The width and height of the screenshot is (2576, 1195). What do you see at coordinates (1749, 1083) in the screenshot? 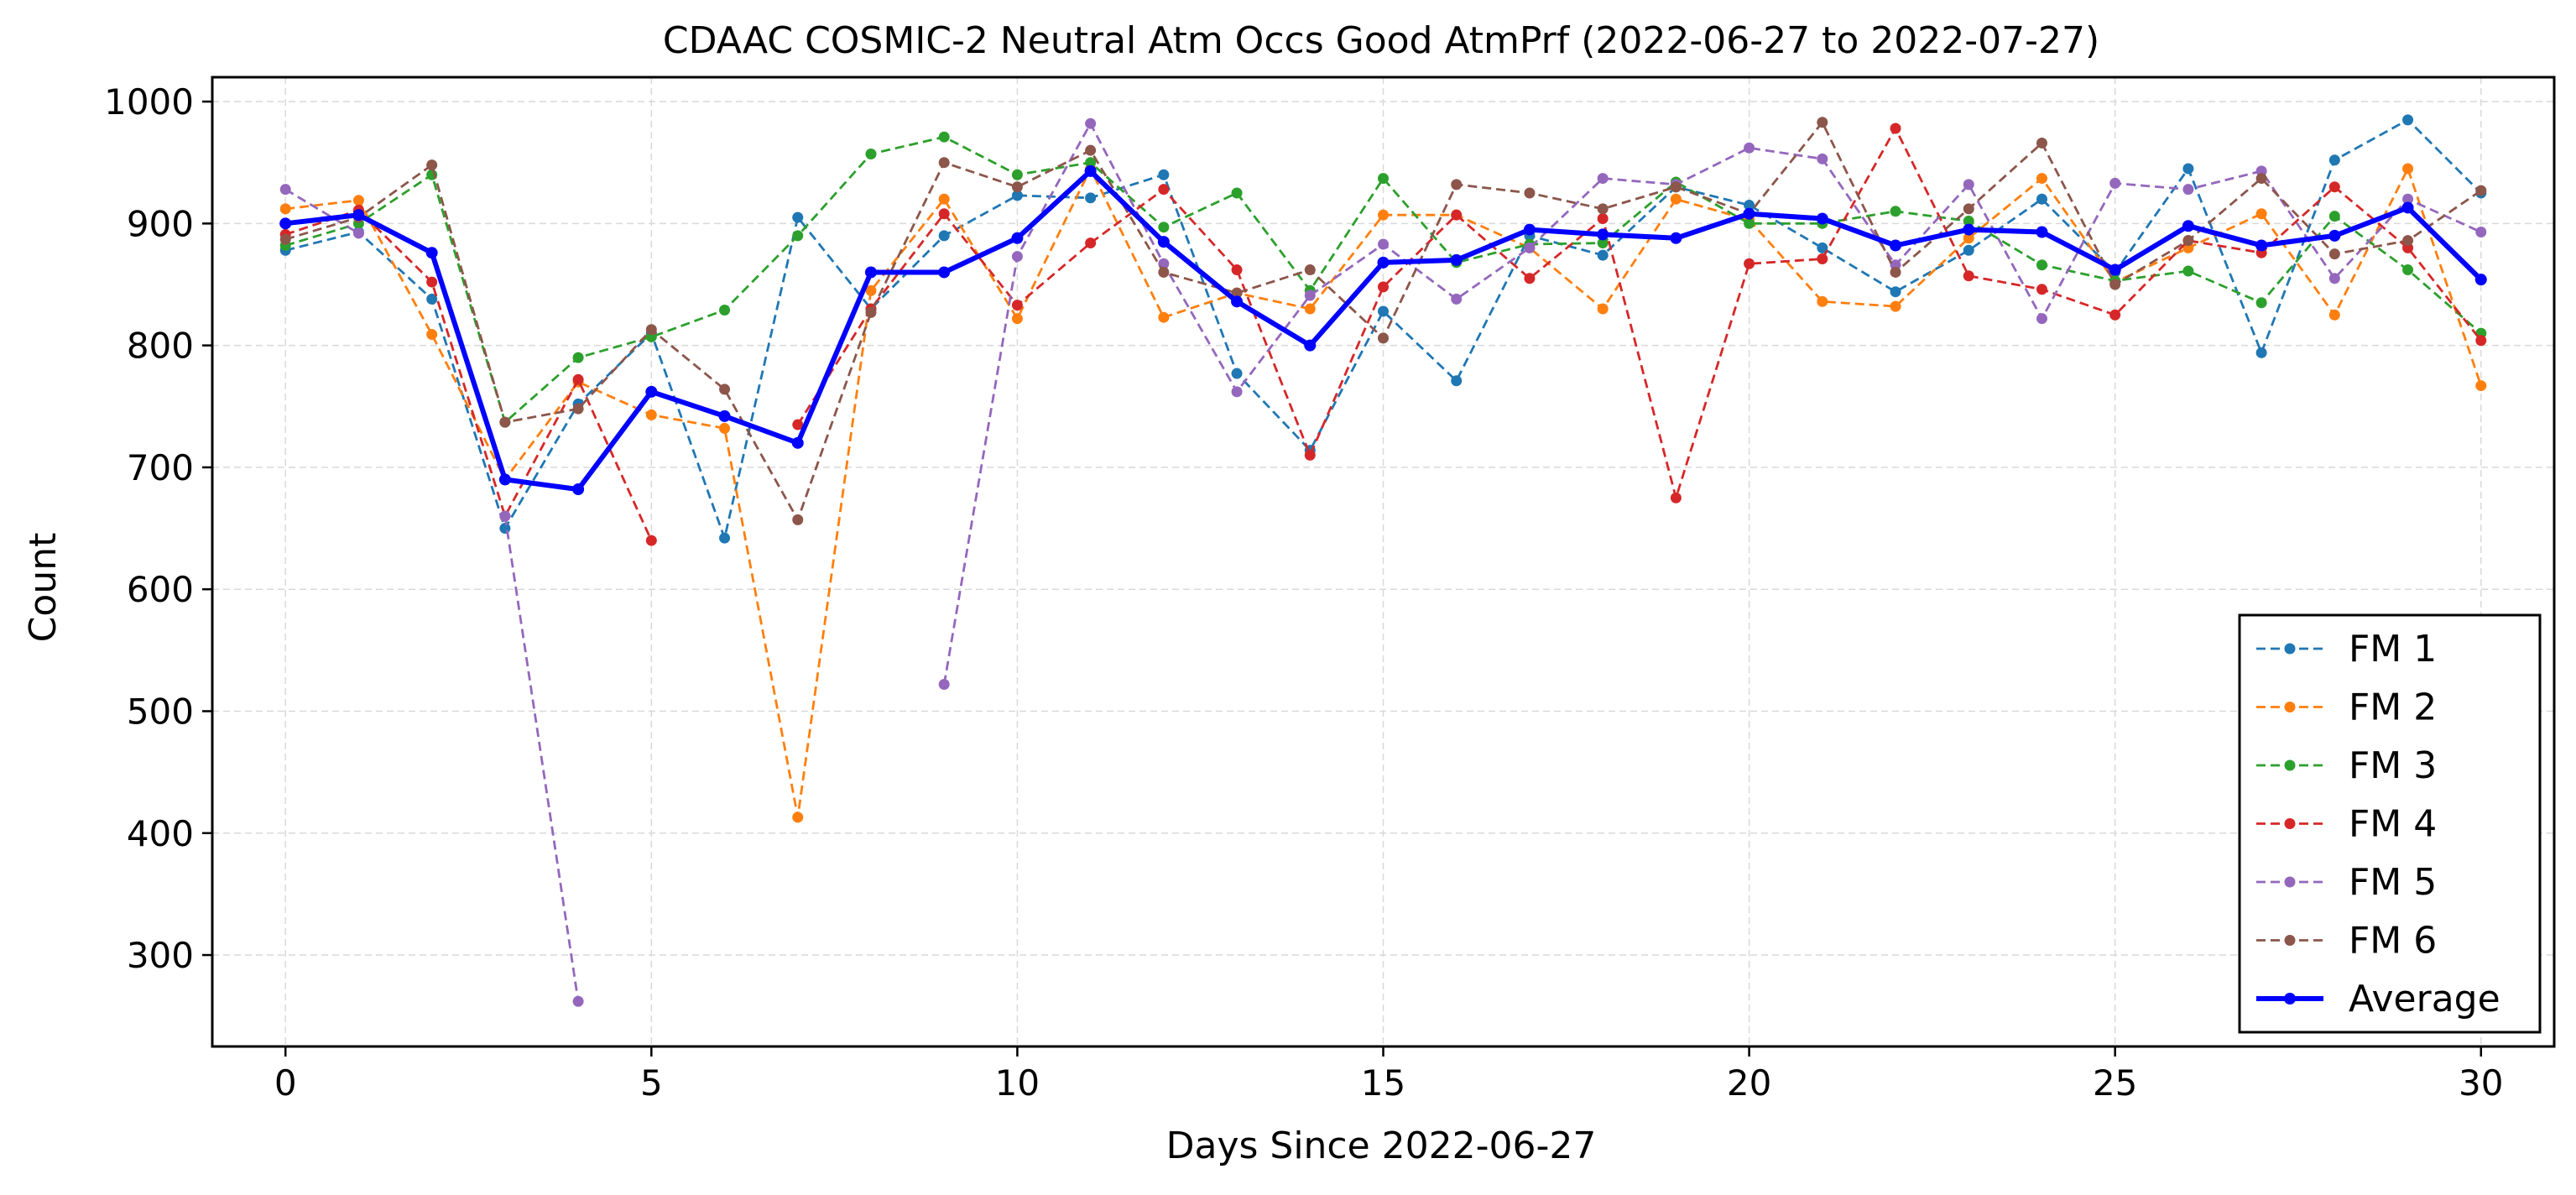
I see `x-tick-label: 20` at bounding box center [1749, 1083].